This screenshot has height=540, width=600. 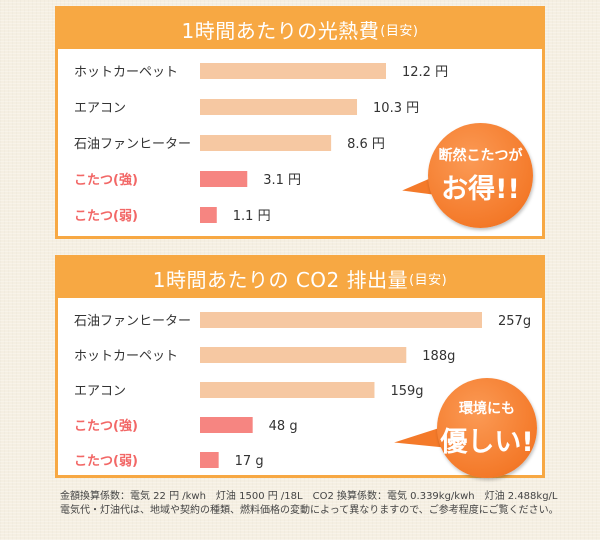 What do you see at coordinates (425, 72) in the screenshot?
I see `value-label: 12.2 円` at bounding box center [425, 72].